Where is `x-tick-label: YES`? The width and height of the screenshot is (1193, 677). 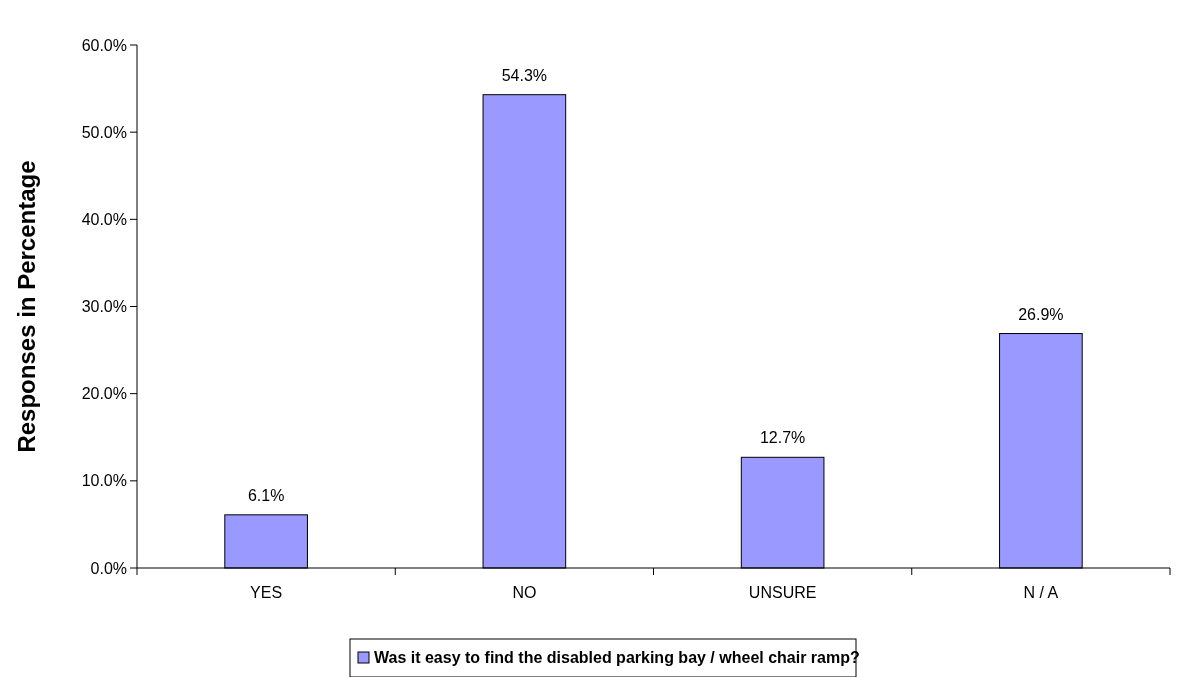 x-tick-label: YES is located at coordinates (266, 592).